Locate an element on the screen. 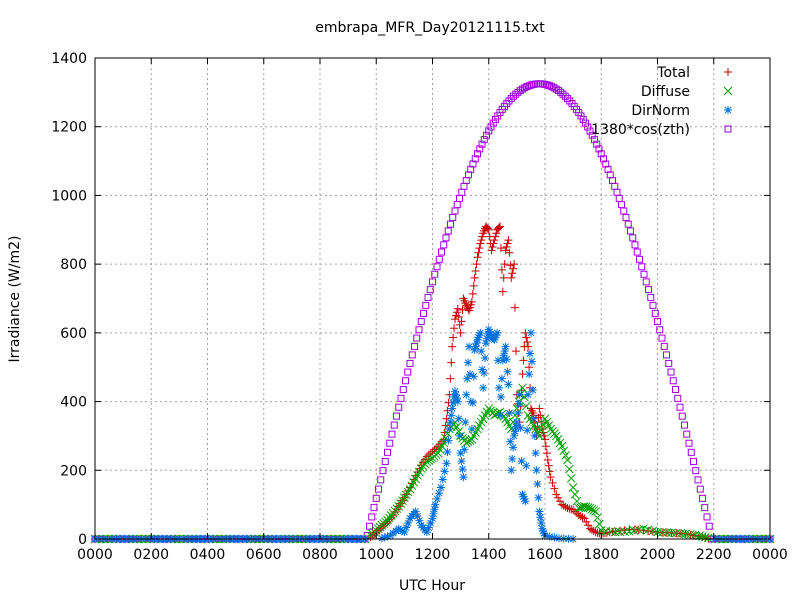  legend: Total Diffuse DirNorm 1380*cos(zth) is located at coordinates (662, 101).